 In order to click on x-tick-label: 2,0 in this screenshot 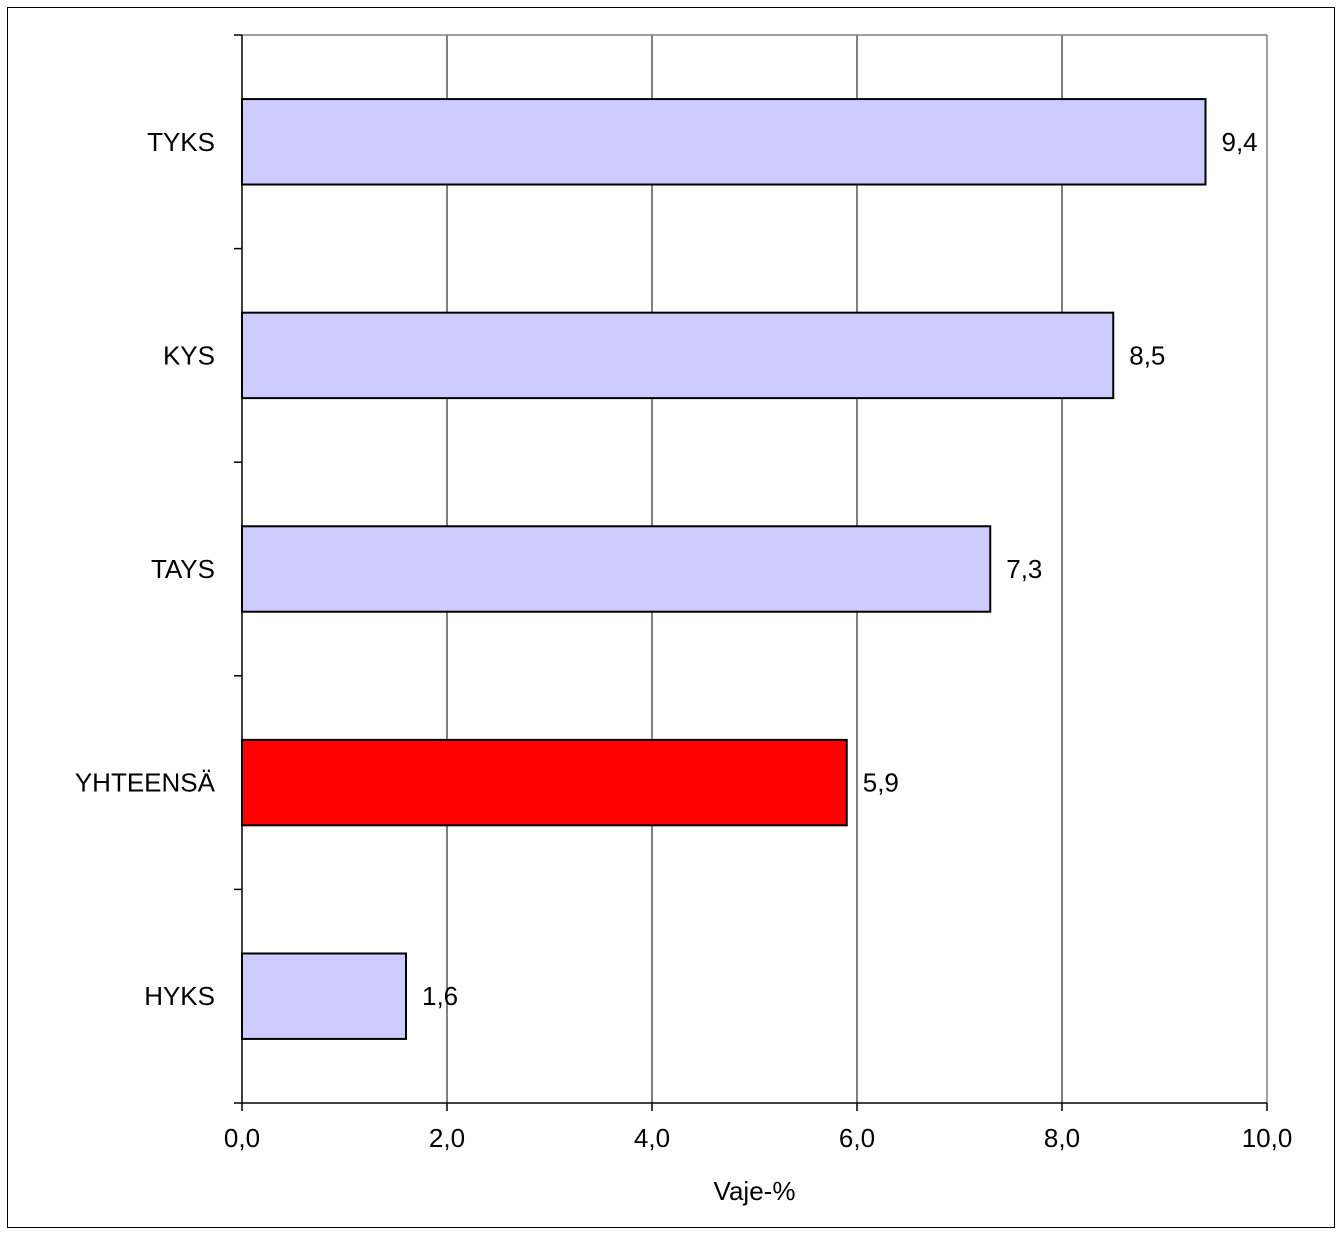, I will do `click(447, 1138)`.